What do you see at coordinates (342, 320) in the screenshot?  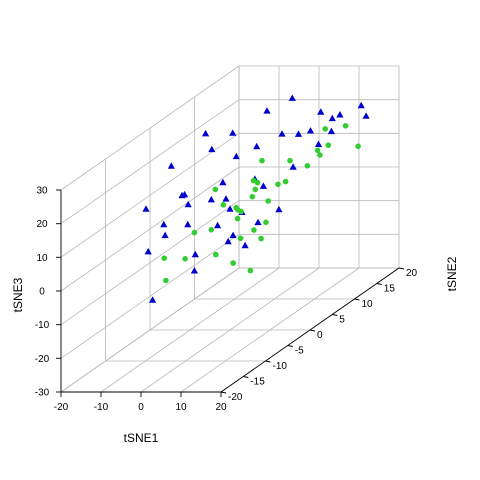 I see `y-tick-label: 5` at bounding box center [342, 320].